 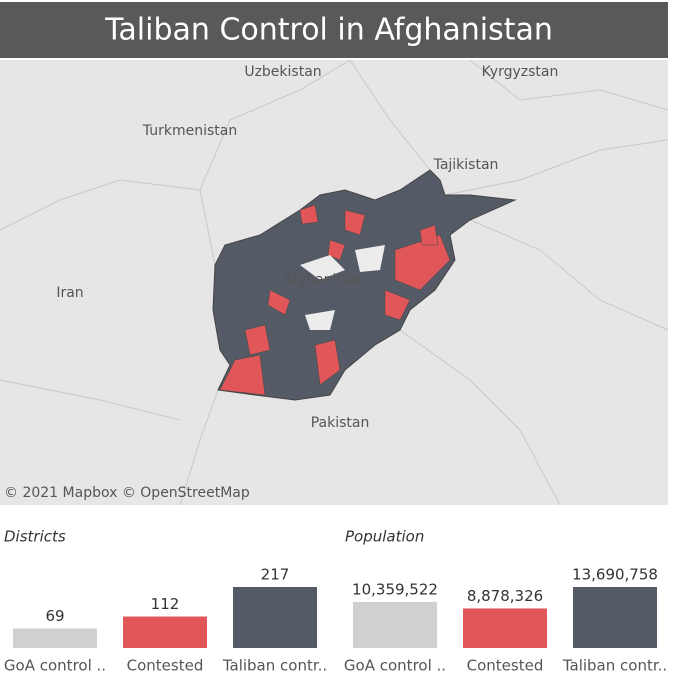 What do you see at coordinates (384, 537) in the screenshot?
I see `chart-title: Population` at bounding box center [384, 537].